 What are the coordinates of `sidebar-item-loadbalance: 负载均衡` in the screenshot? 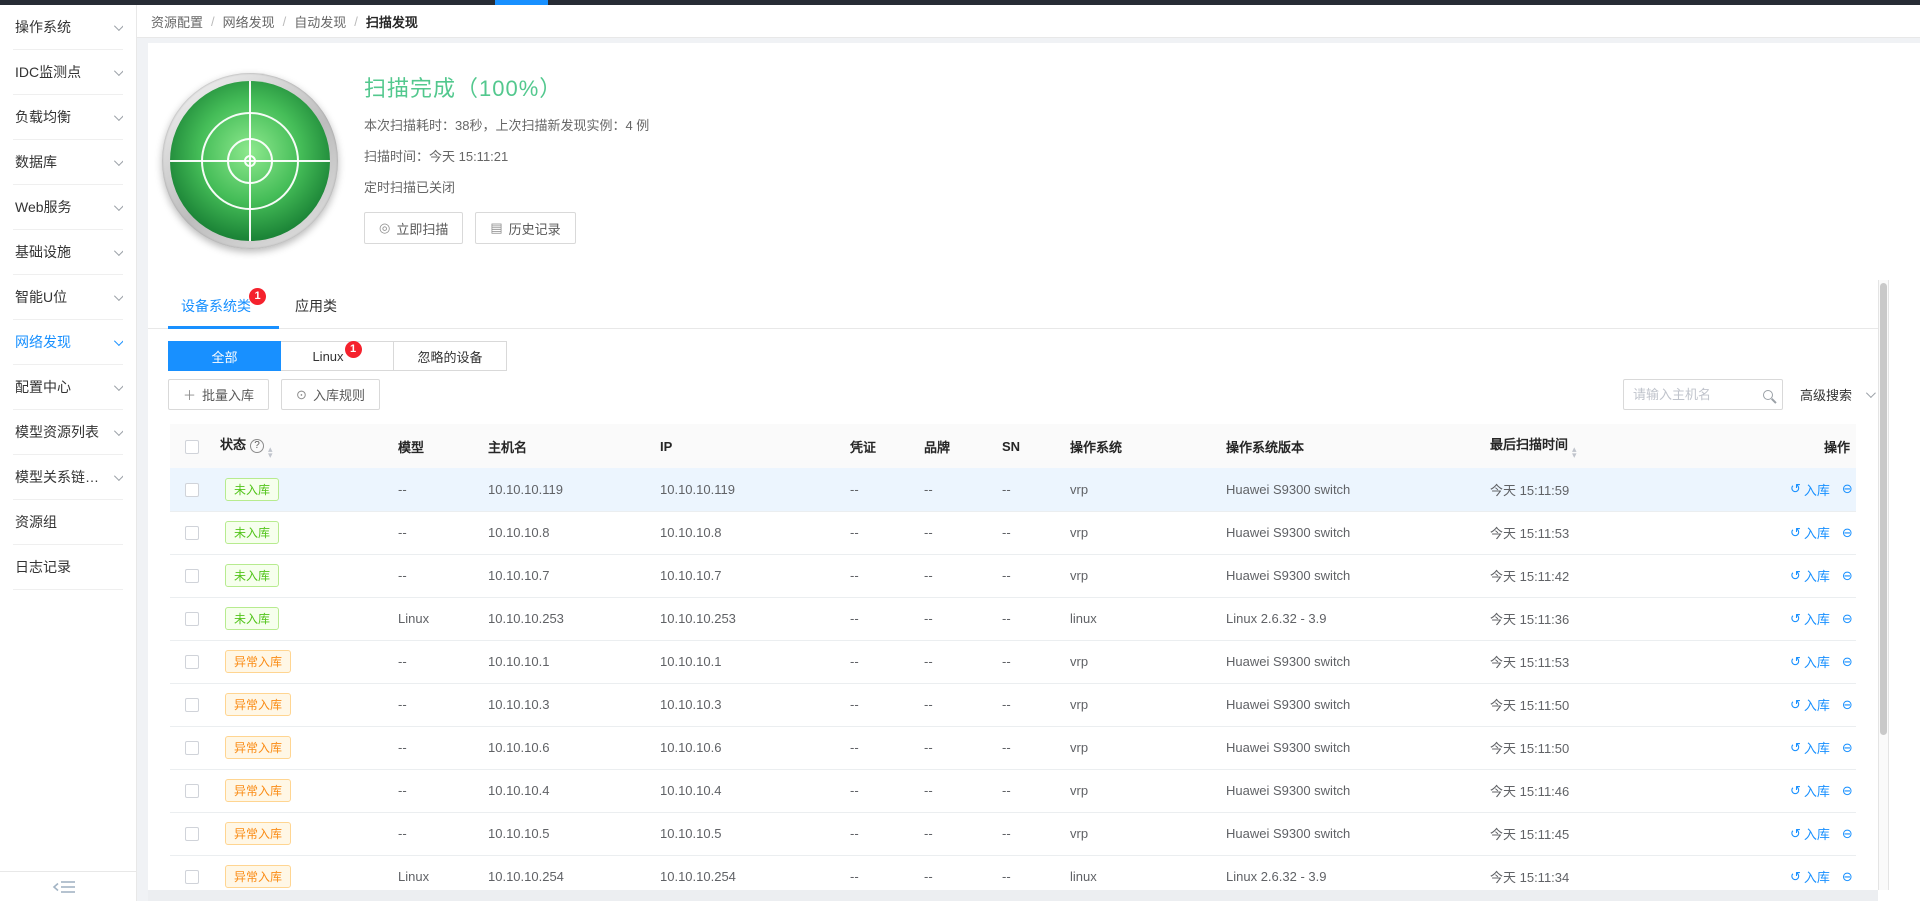 It's located at (68, 117).